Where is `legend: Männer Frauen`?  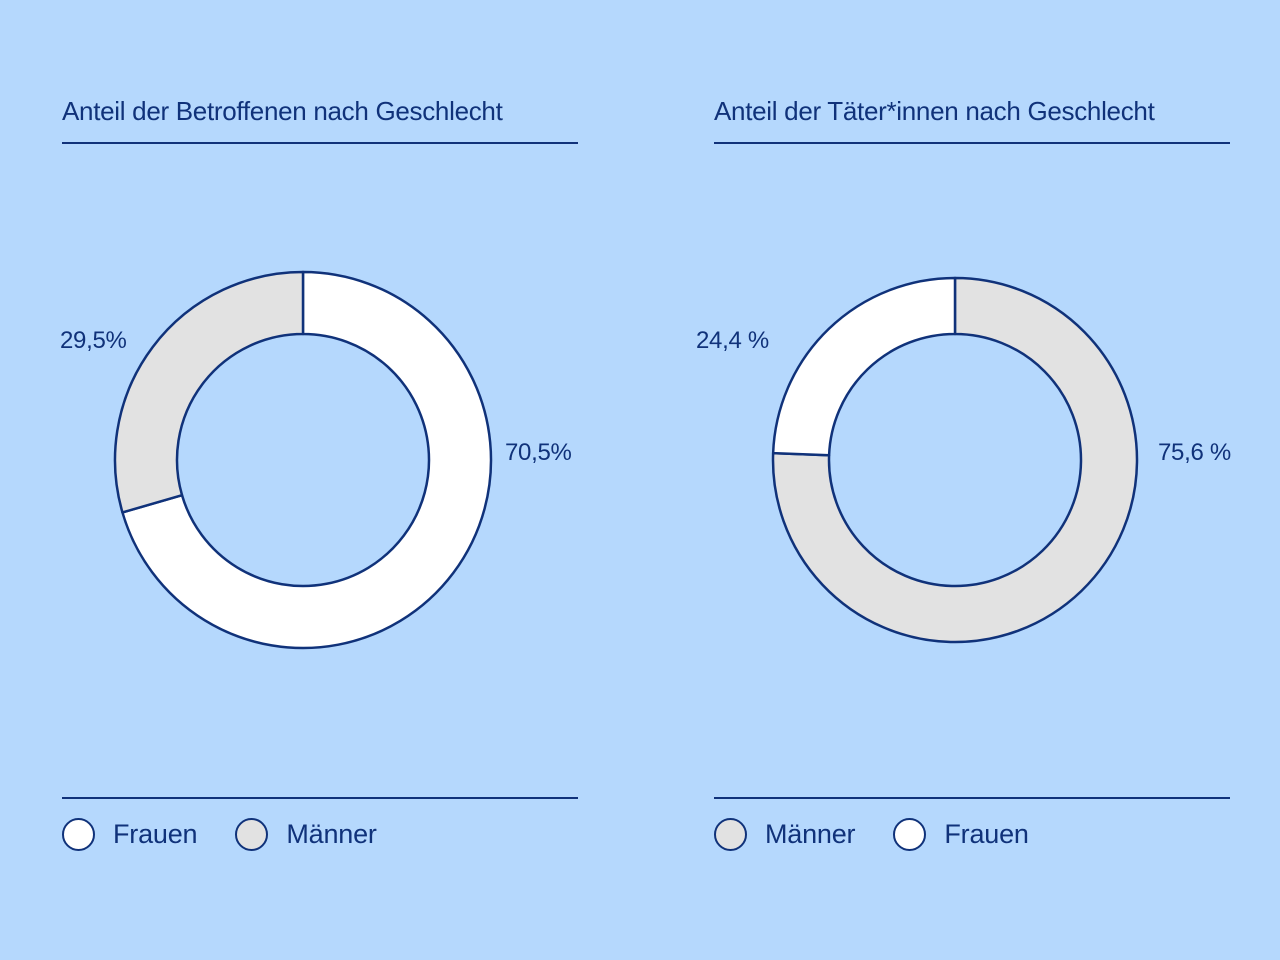 legend: Männer Frauen is located at coordinates (890, 834).